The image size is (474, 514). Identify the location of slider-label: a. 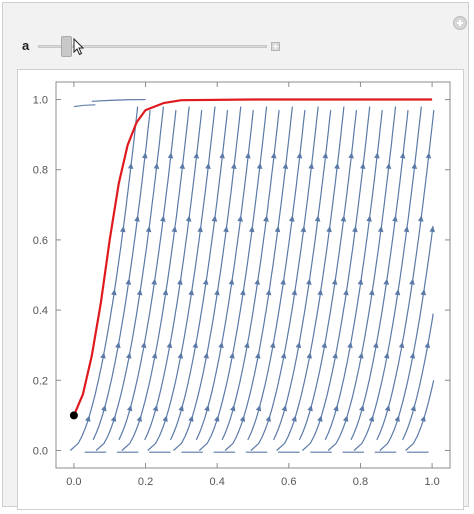
(26, 45).